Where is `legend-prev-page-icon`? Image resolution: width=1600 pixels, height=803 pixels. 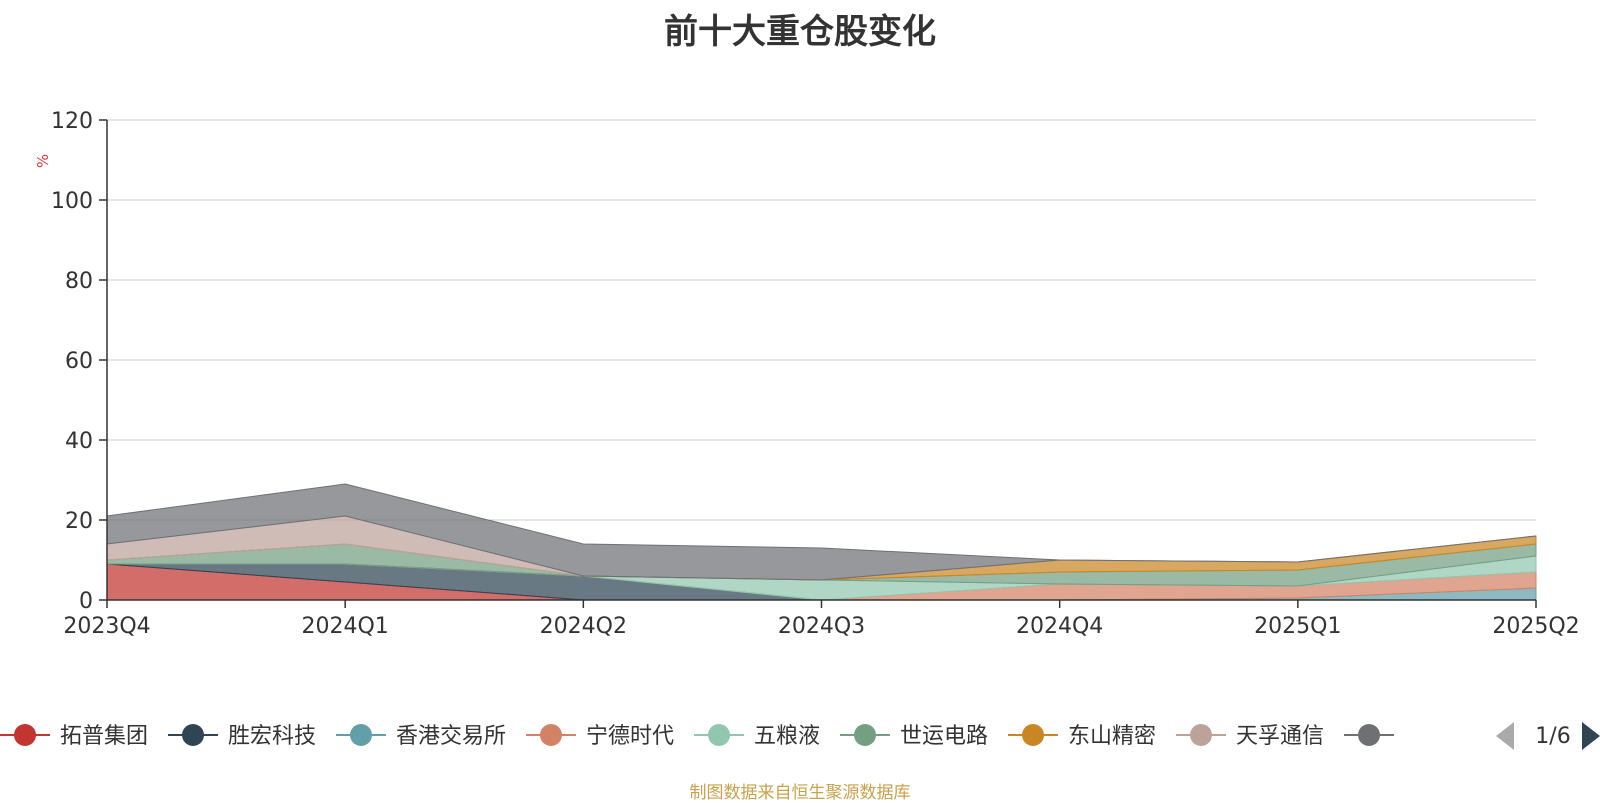
legend-prev-page-icon is located at coordinates (1505, 736).